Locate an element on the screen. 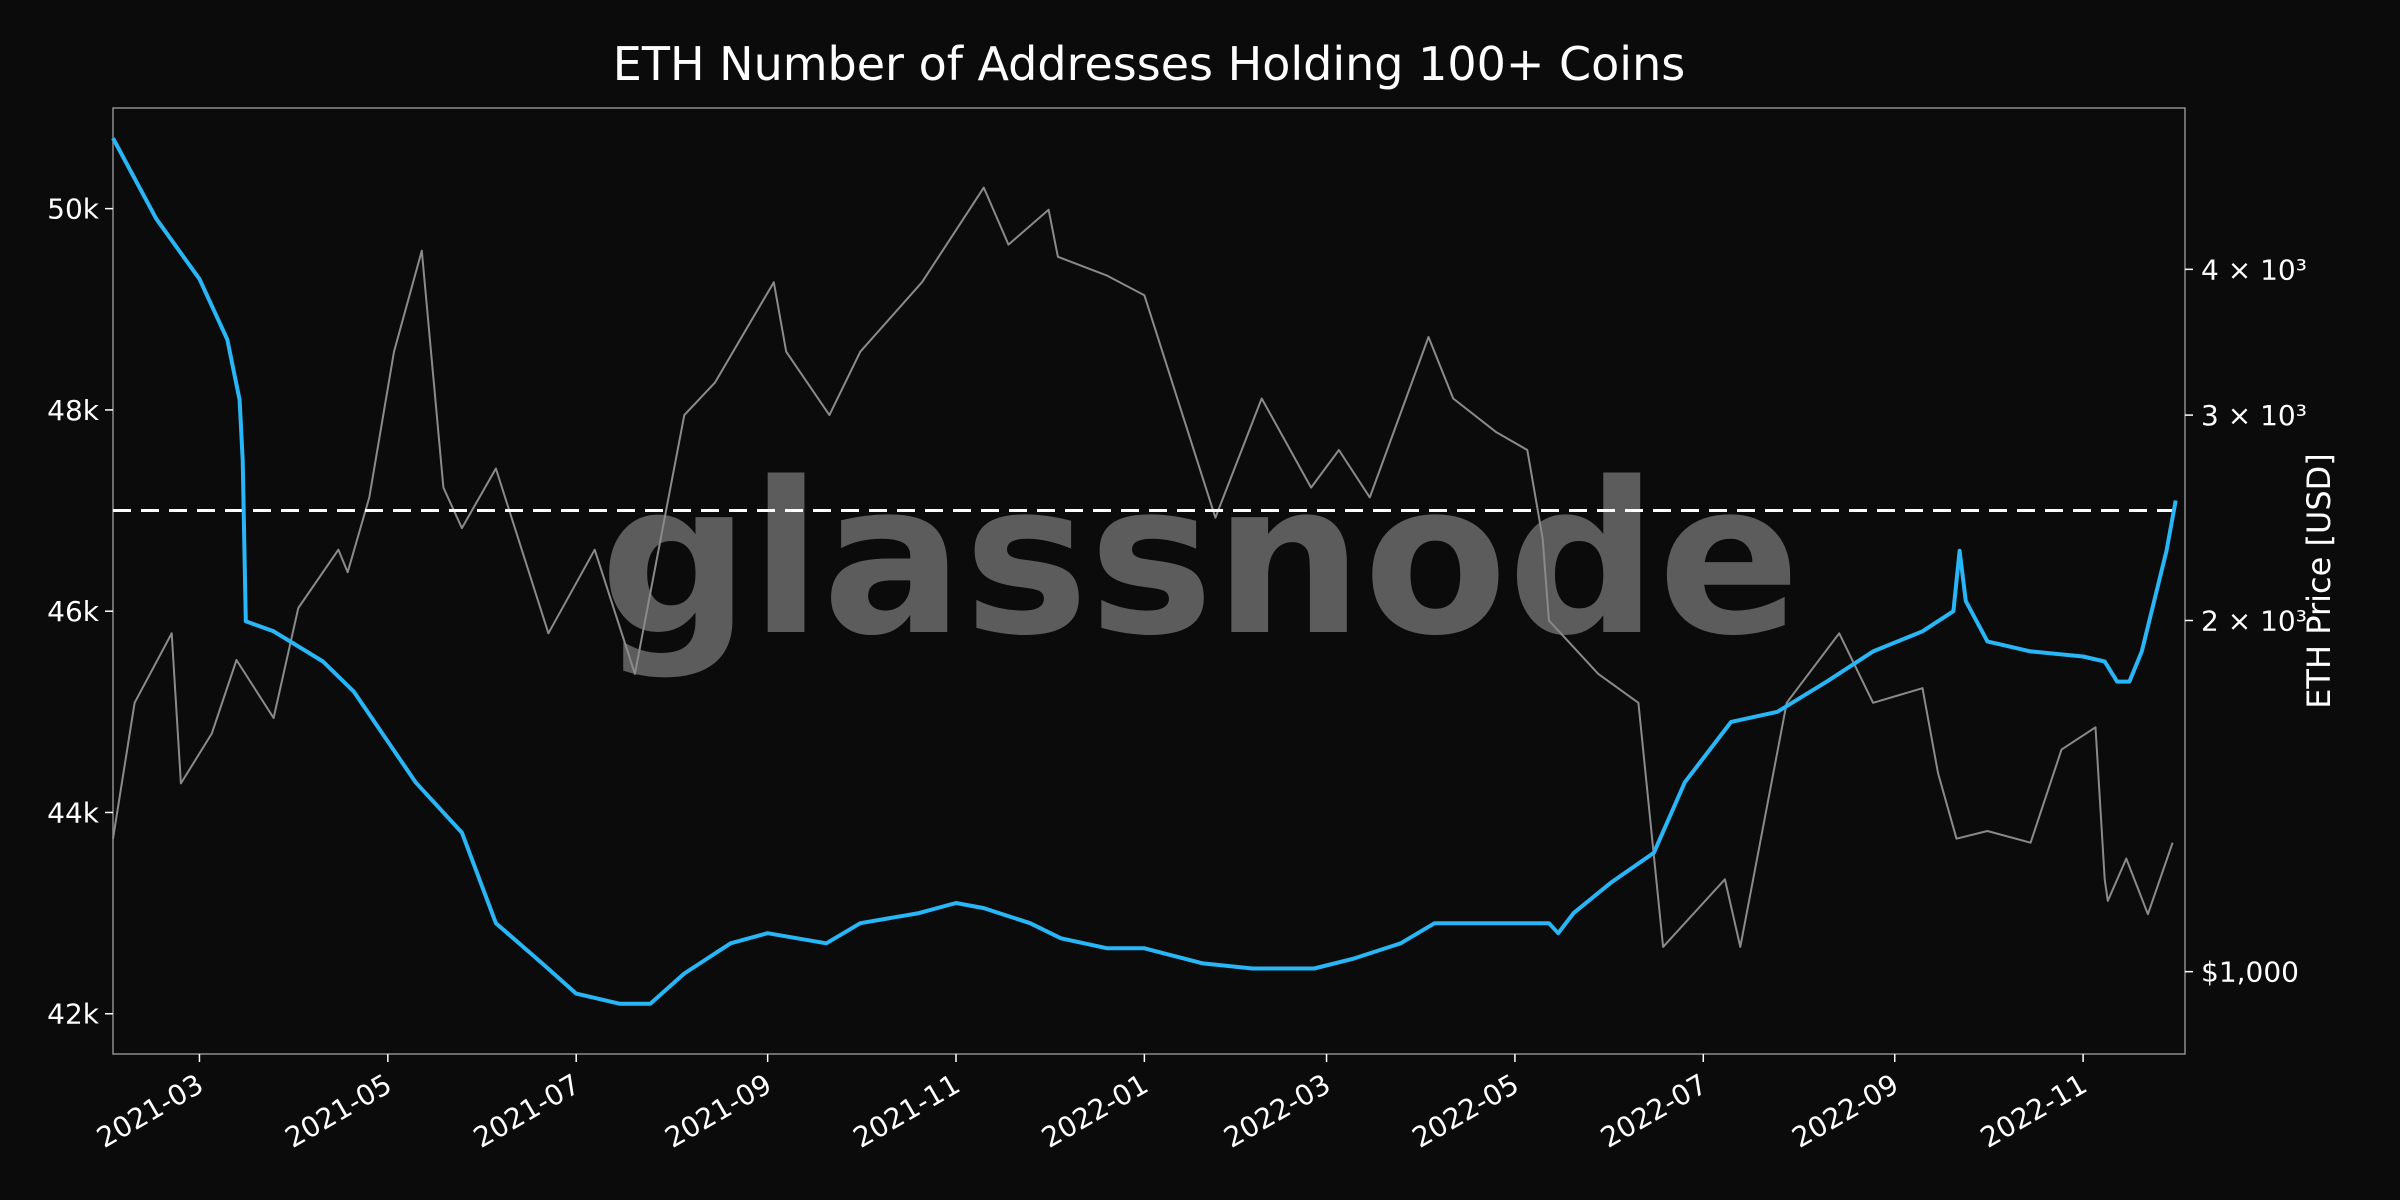 This screenshot has width=2400, height=1200. right-tick-label: 4 × 10³ is located at coordinates (2254, 269).